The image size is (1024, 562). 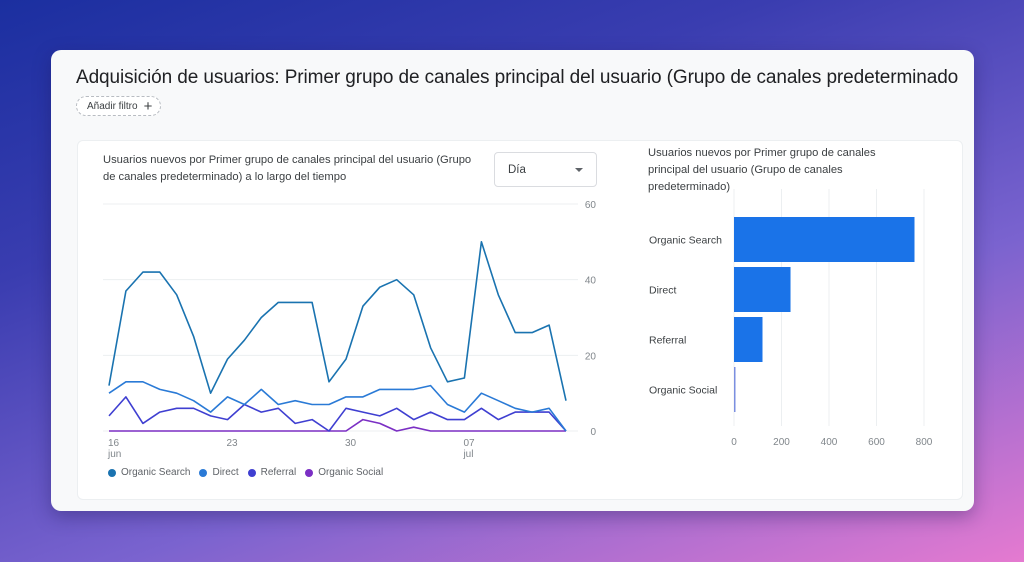 What do you see at coordinates (591, 205) in the screenshot?
I see `y-tick-label: 60` at bounding box center [591, 205].